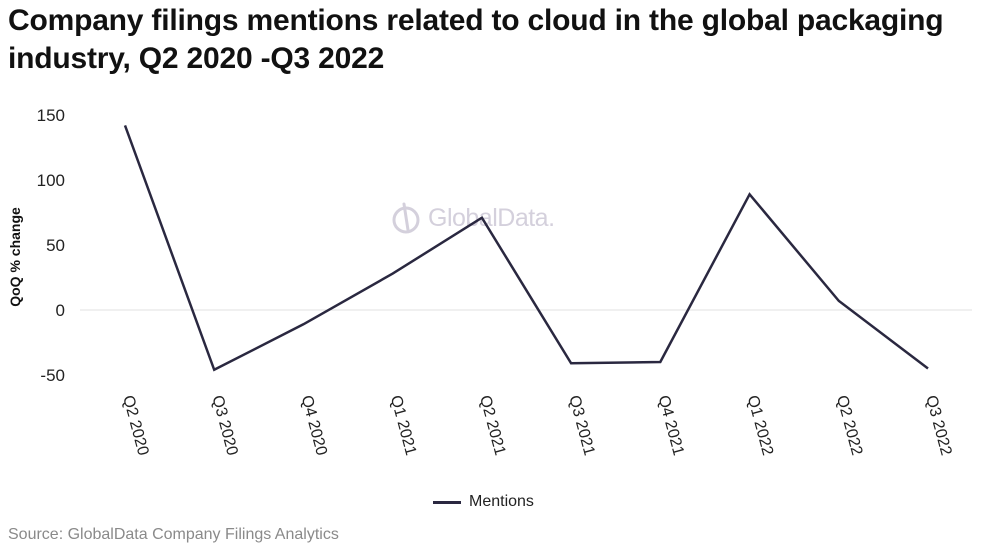  I want to click on x-tick-label: Q3 2021, so click(581, 426).